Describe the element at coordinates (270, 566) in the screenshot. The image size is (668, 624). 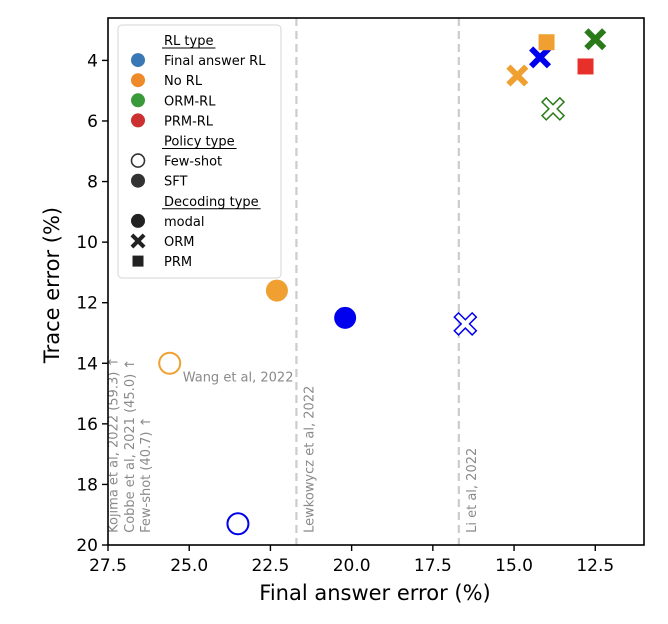
I see `x-tick-label: 22.5` at that location.